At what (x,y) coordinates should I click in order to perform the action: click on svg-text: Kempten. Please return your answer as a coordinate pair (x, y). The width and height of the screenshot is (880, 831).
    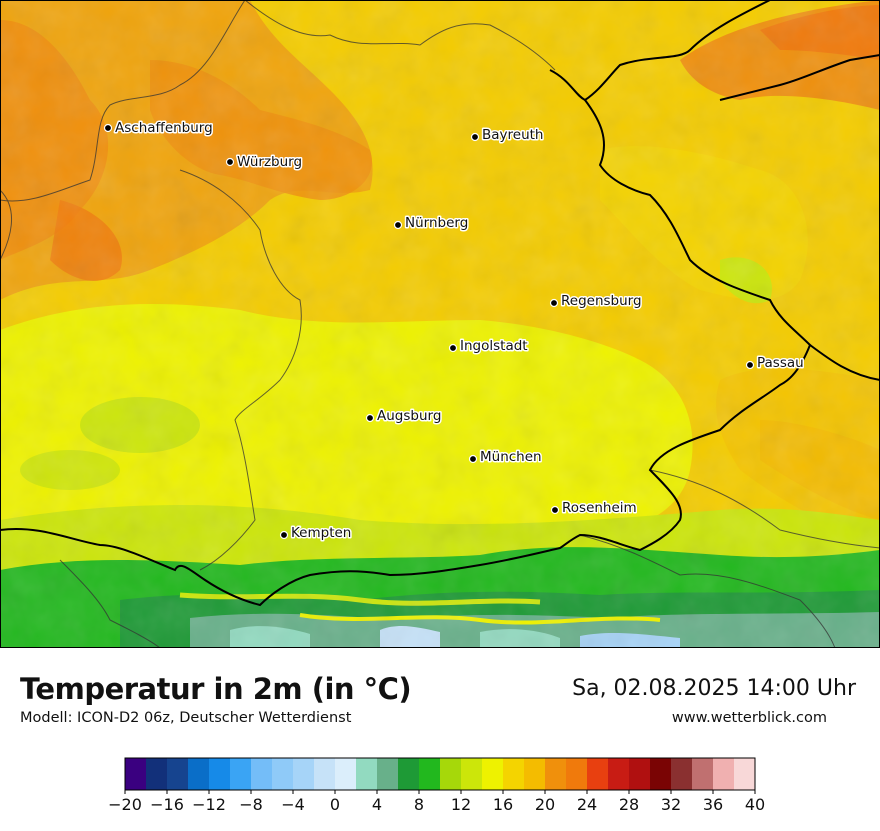
    Looking at the image, I should click on (321, 533).